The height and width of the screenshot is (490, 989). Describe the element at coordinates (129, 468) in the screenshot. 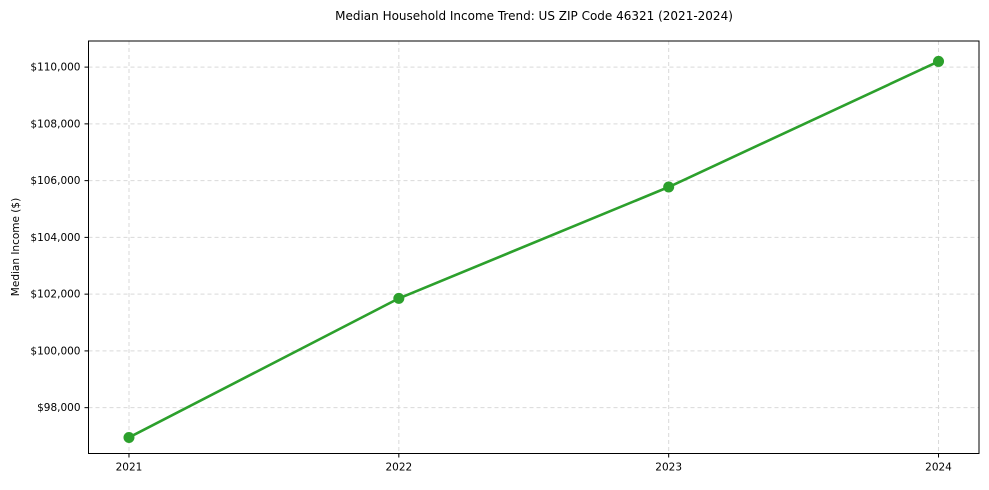

I see `x-tick-label: 2021` at that location.